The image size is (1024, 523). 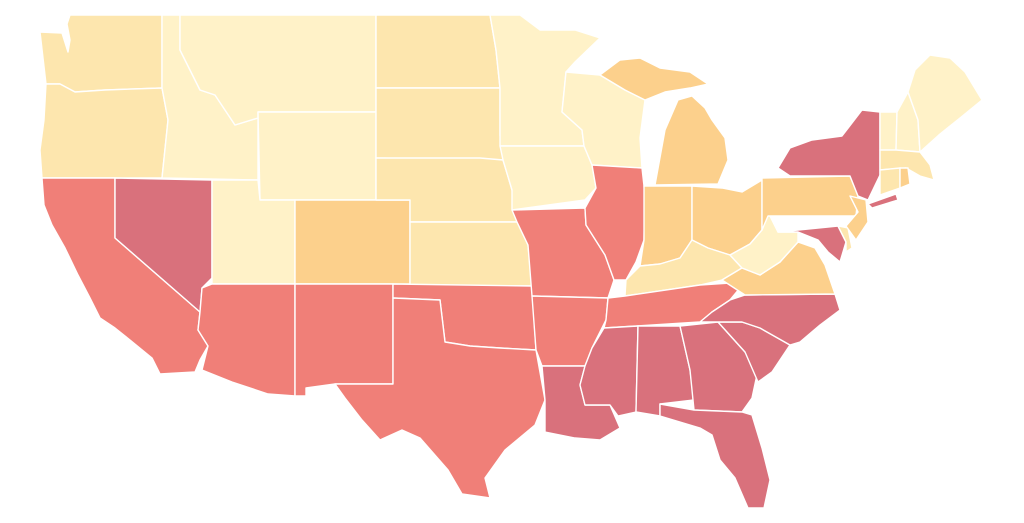 What do you see at coordinates (471, 254) in the screenshot?
I see `state-ks` at bounding box center [471, 254].